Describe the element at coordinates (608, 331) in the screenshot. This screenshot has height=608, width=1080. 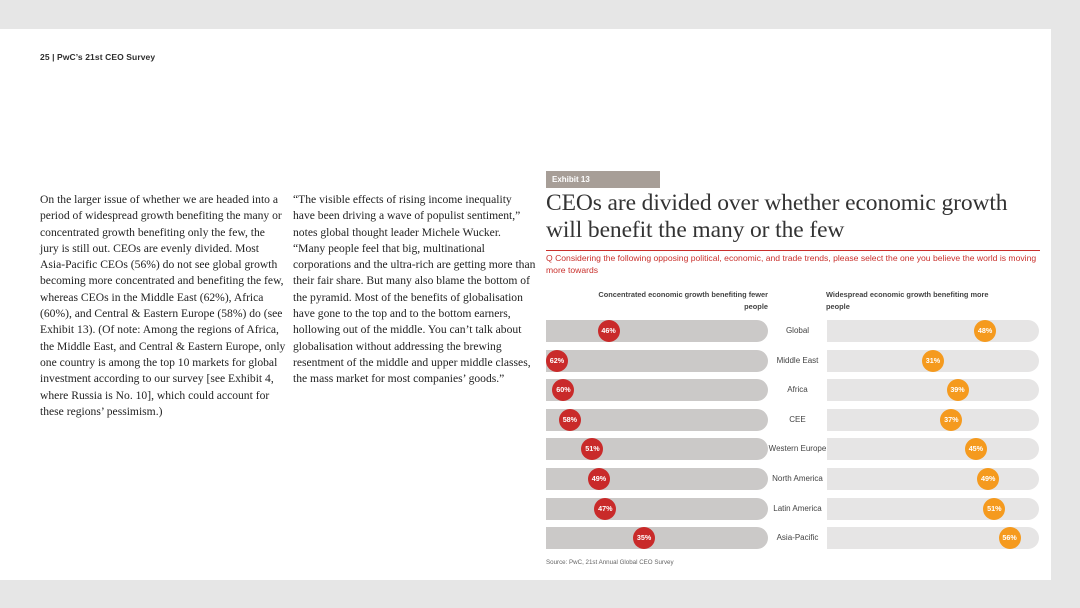
I see `concentrated-value-marker: 46%` at that location.